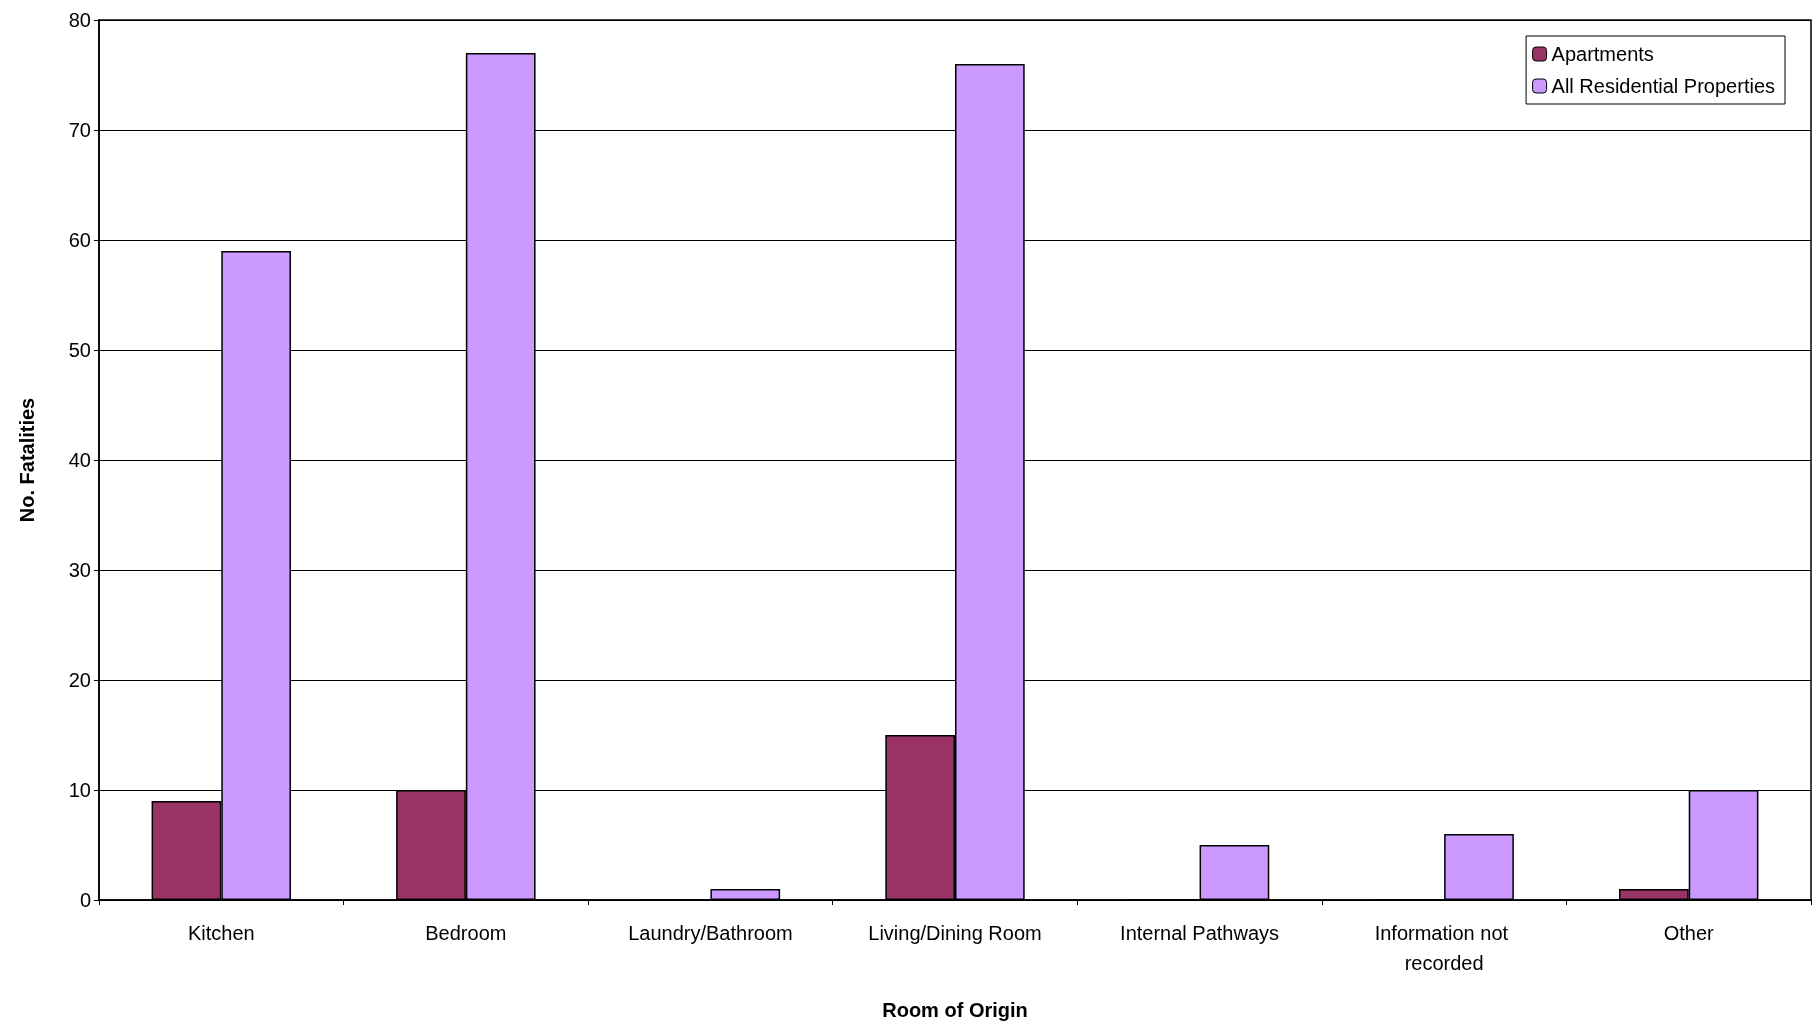 This screenshot has height=1025, width=1813. I want to click on y-tick-label: 60, so click(79, 240).